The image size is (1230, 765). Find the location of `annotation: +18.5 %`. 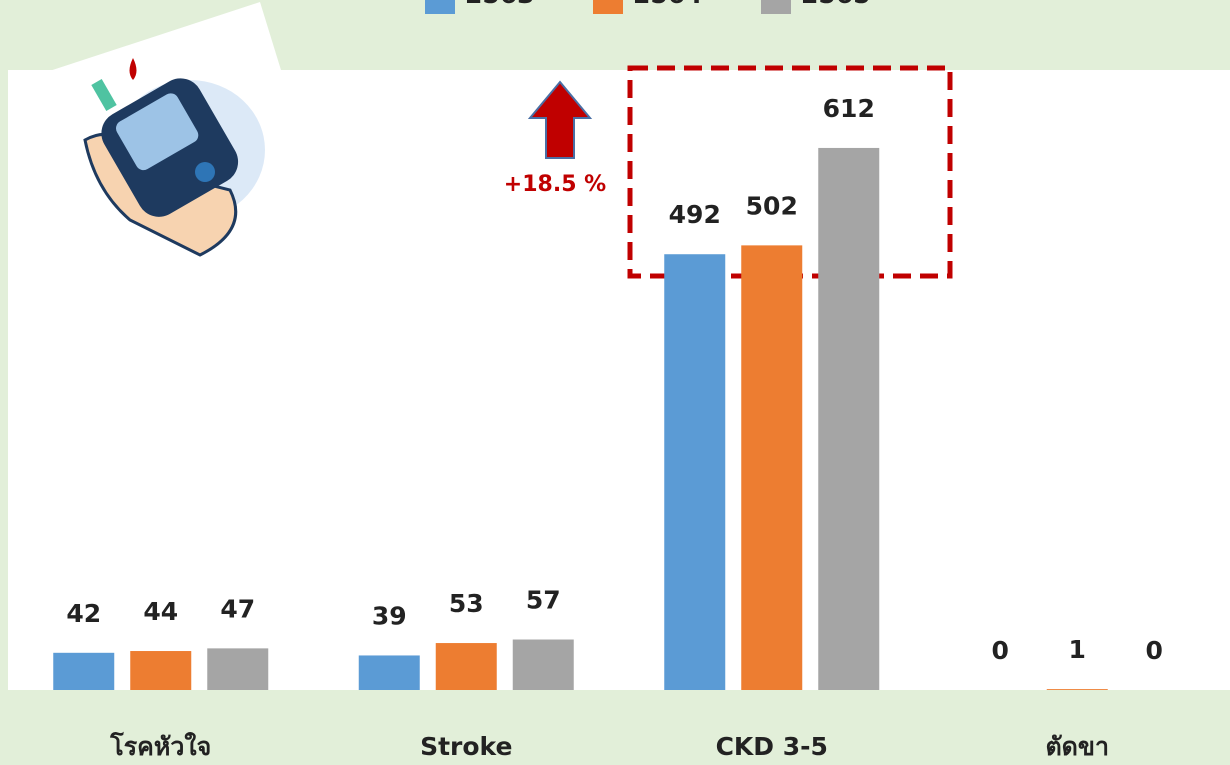

annotation: +18.5 % is located at coordinates (555, 184).